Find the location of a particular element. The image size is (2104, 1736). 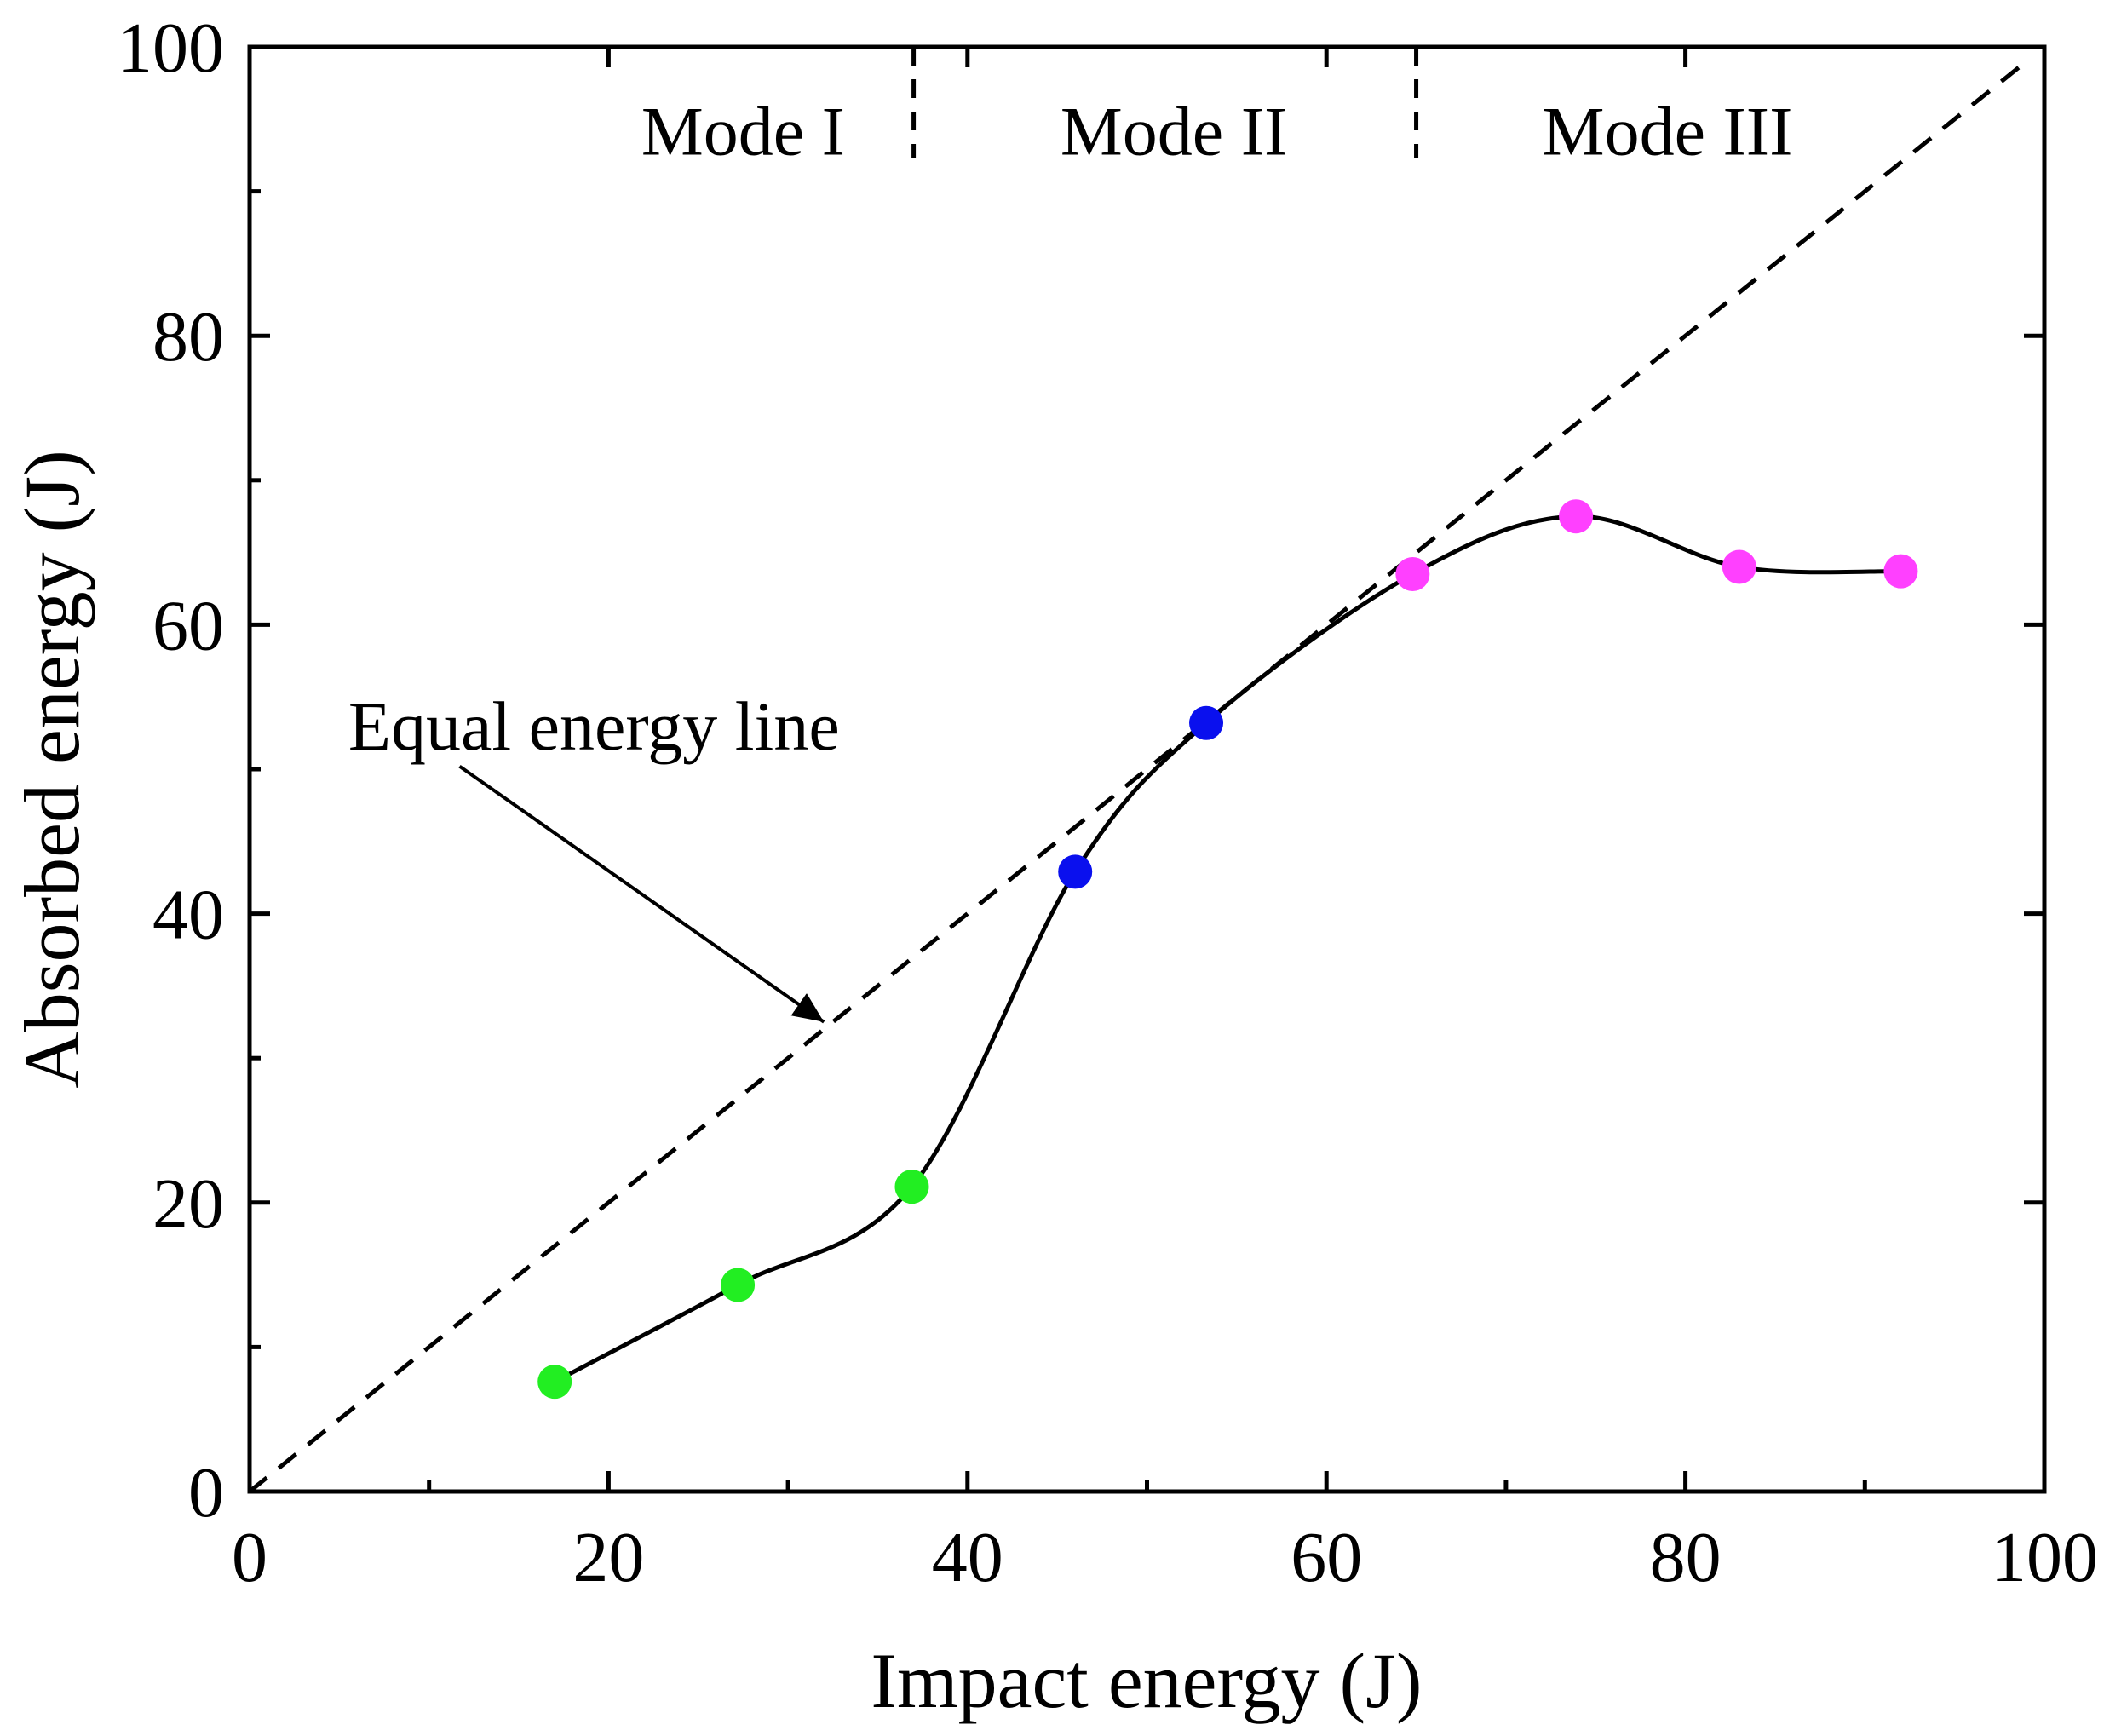

x-tick-label: 40 is located at coordinates (968, 1557).